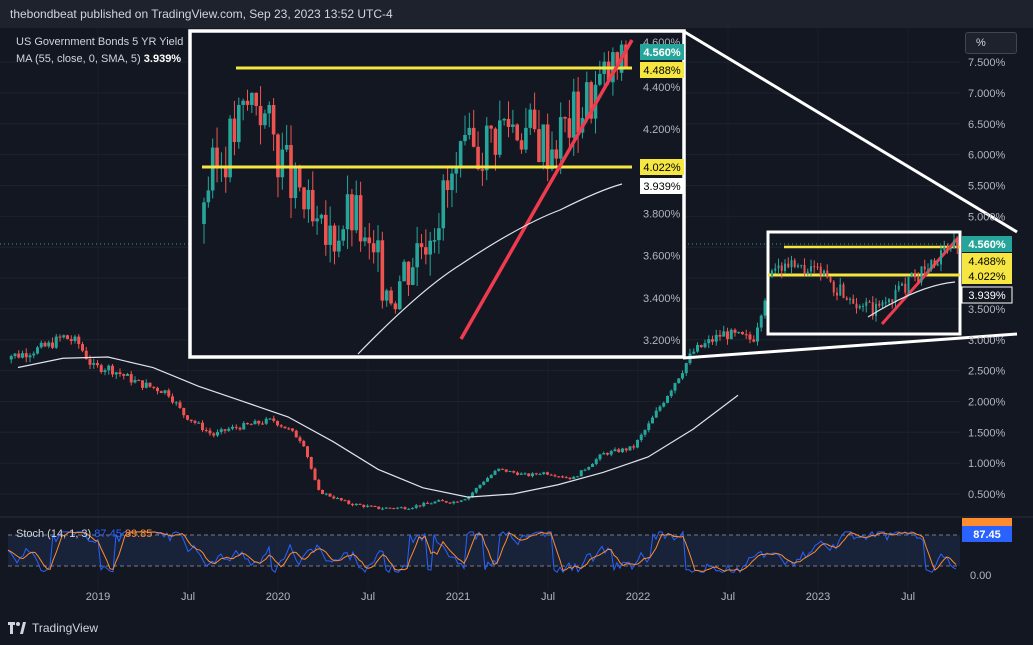 This screenshot has width=1033, height=645. What do you see at coordinates (53, 628) in the screenshot?
I see `tradingview-logo: TradingView` at bounding box center [53, 628].